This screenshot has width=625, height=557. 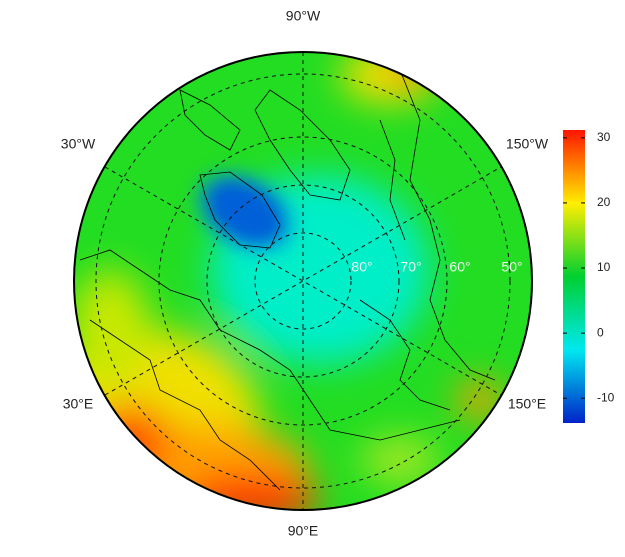 I want to click on colorbar-tick-label: 20, so click(x=604, y=202).